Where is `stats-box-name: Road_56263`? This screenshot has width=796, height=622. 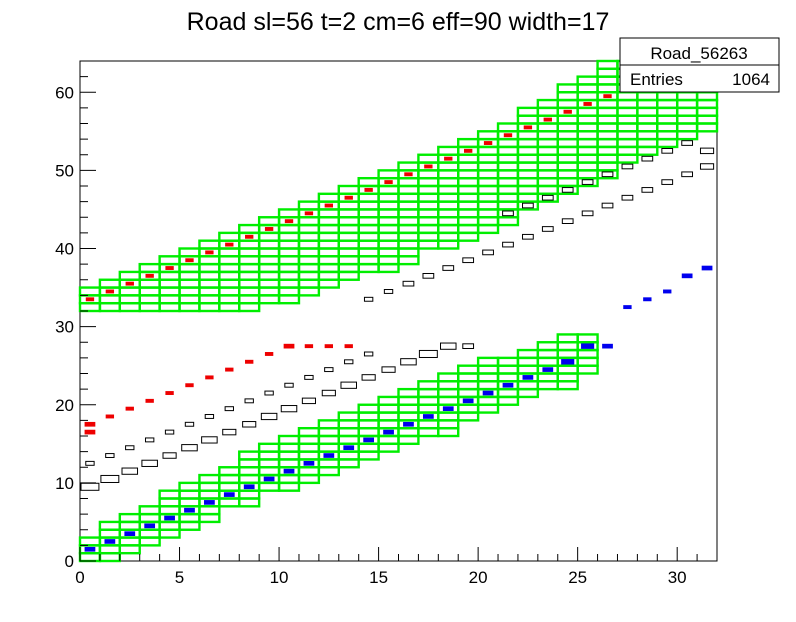
stats-box-name: Road_56263 is located at coordinates (698, 53).